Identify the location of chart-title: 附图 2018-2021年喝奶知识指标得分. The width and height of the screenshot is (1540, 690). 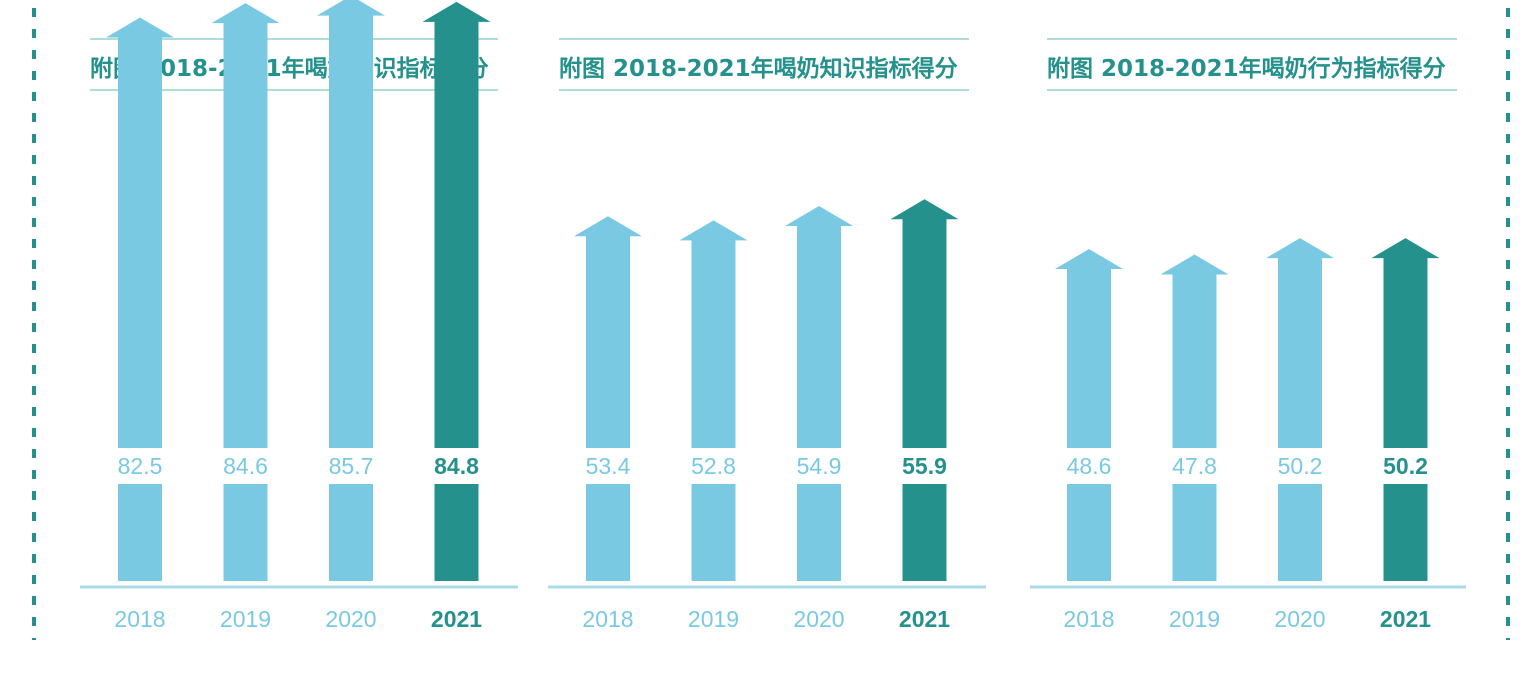
(758, 68).